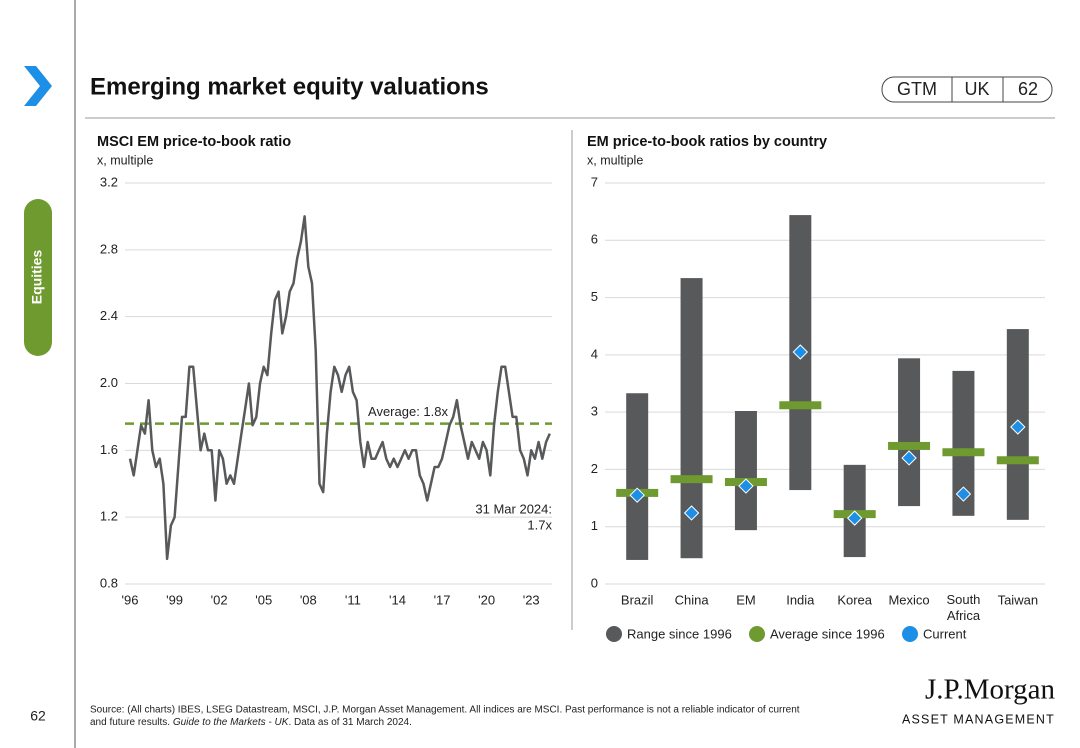 This screenshot has width=1080, height=748. I want to click on badge, so click(967, 89).